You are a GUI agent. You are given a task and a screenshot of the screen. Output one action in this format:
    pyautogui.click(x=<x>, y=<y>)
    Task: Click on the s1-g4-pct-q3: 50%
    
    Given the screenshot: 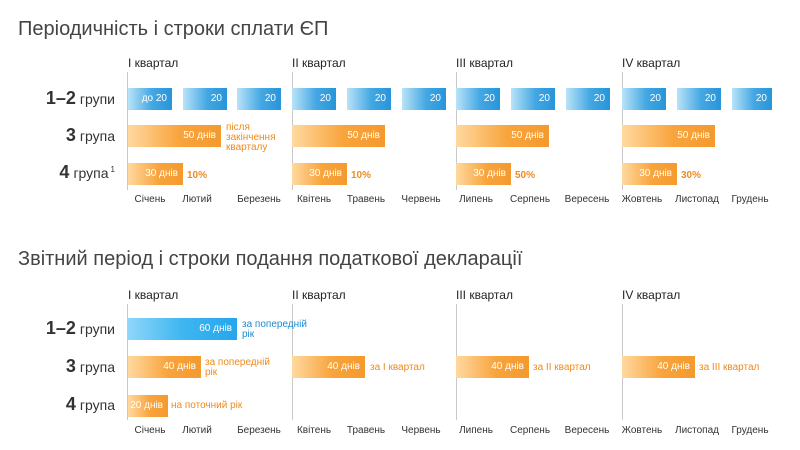 What is the action you would take?
    pyautogui.click(x=525, y=175)
    